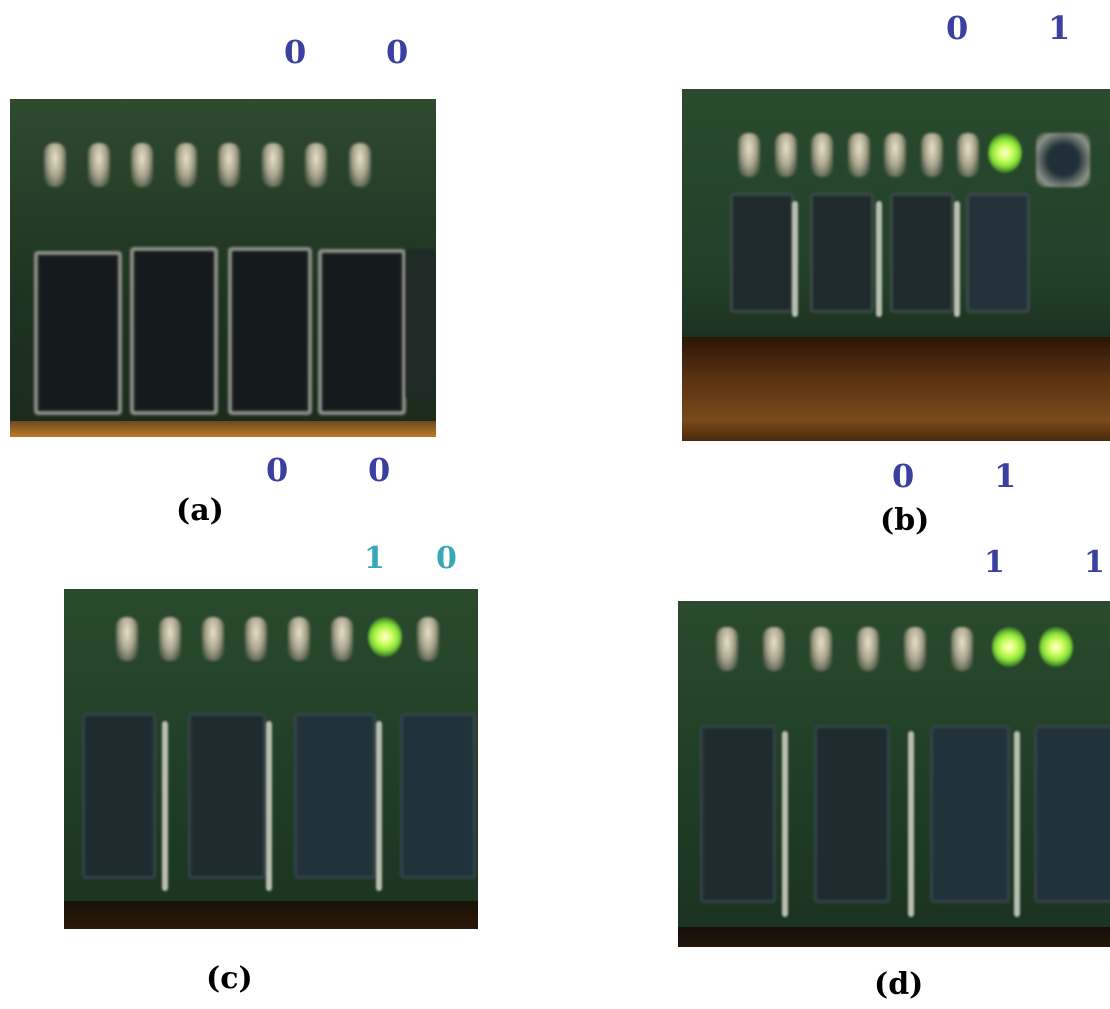 This screenshot has width=1110, height=1009. Describe the element at coordinates (379, 470) in the screenshot. I see `bit-label-a-bottom-2: 0` at that location.